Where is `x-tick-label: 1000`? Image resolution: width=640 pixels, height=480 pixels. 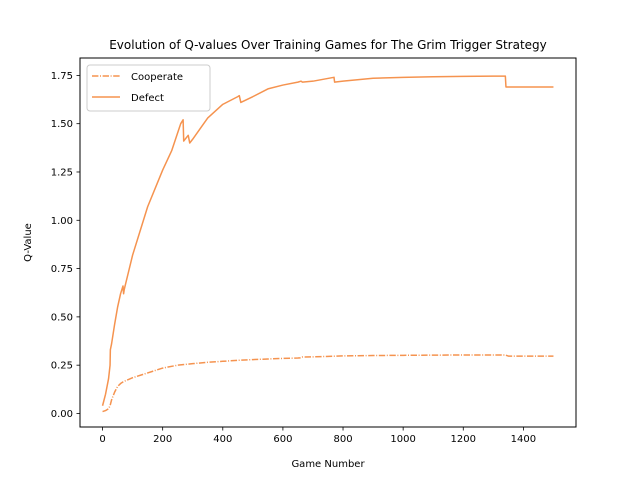
x-tick-label: 1000 is located at coordinates (402, 439).